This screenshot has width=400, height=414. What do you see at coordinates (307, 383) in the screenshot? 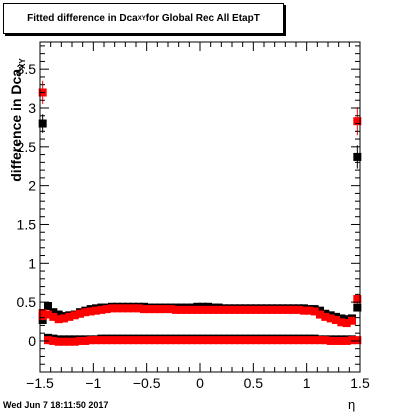
I see `x-tick-label: 1` at bounding box center [307, 383].